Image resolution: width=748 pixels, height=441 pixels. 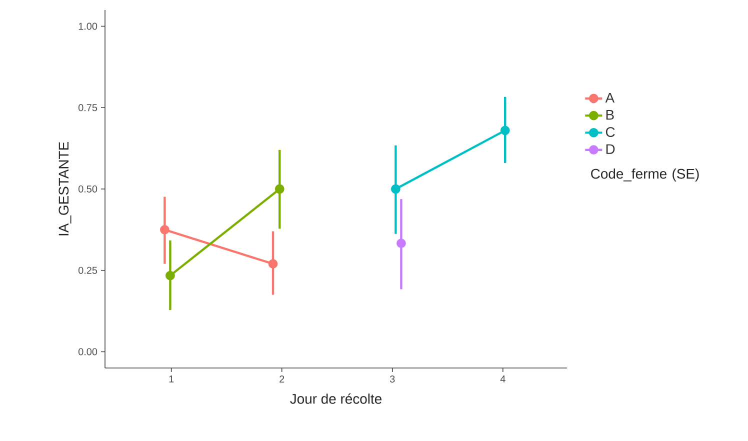 I want to click on legend-label: A, so click(x=610, y=97).